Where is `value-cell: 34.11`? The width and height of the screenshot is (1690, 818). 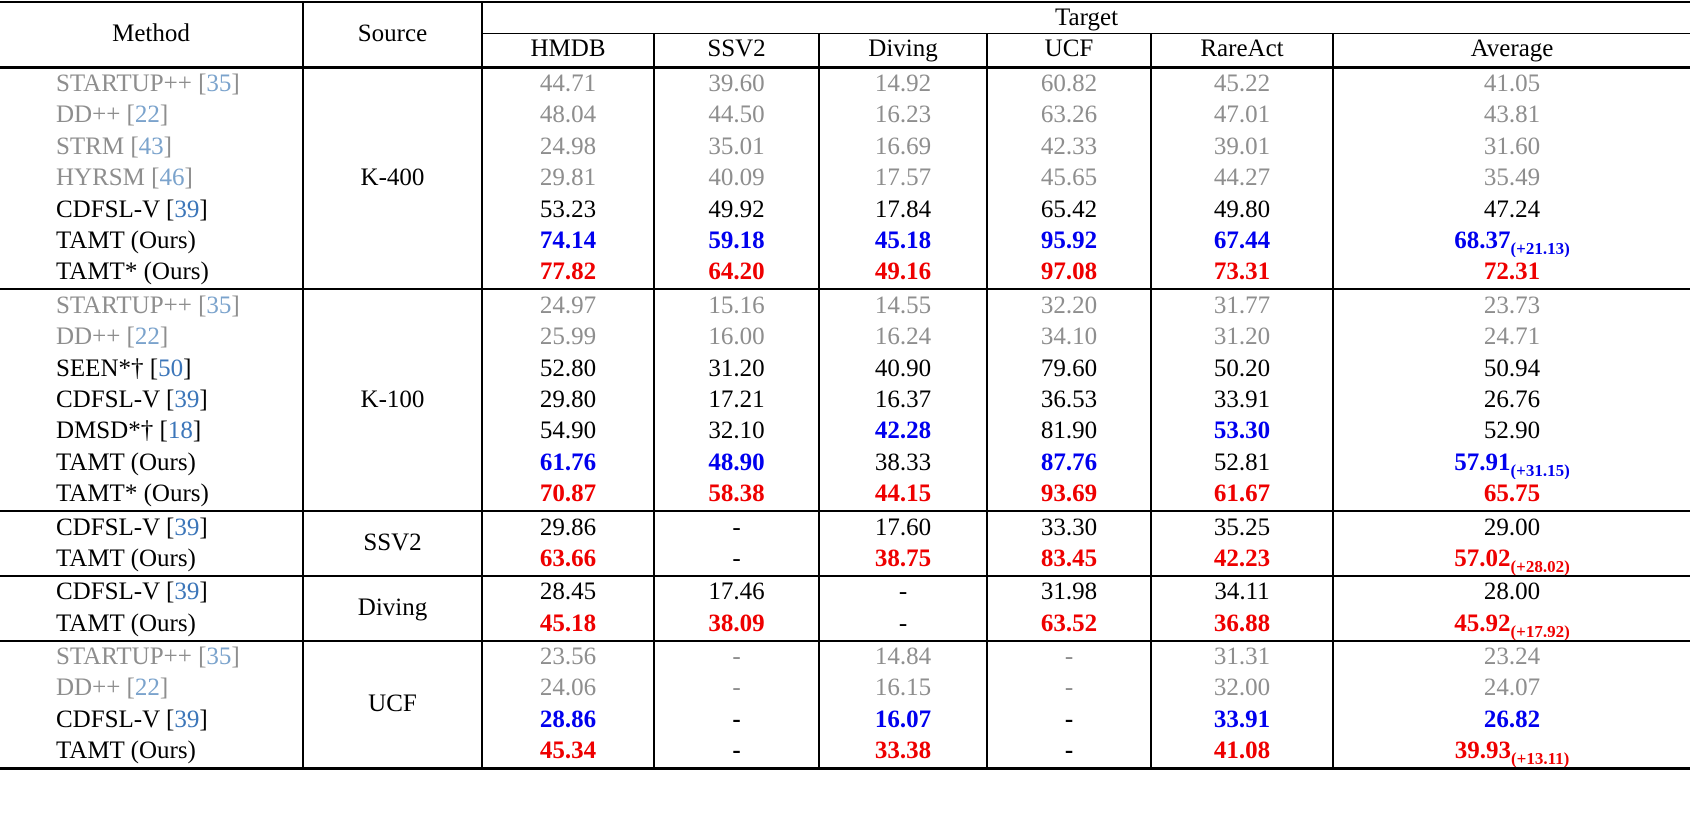
value-cell: 34.11 is located at coordinates (1242, 591).